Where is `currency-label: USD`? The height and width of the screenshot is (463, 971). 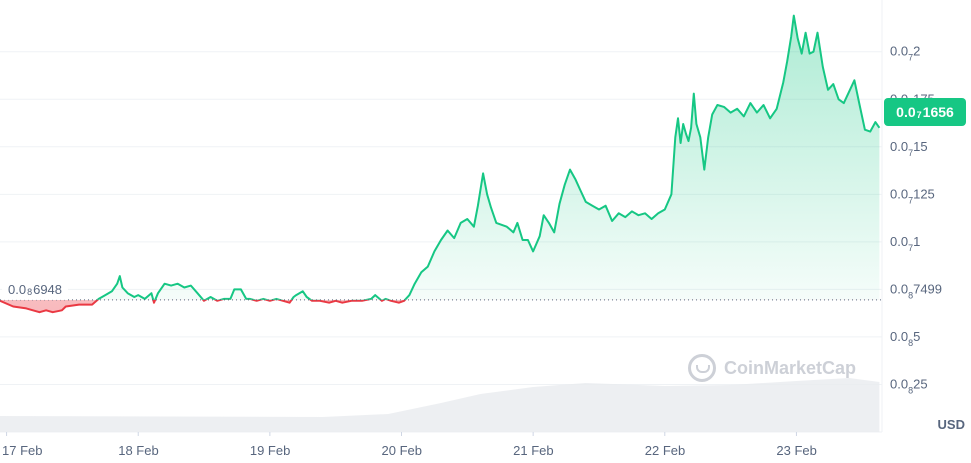
currency-label: USD is located at coordinates (951, 424).